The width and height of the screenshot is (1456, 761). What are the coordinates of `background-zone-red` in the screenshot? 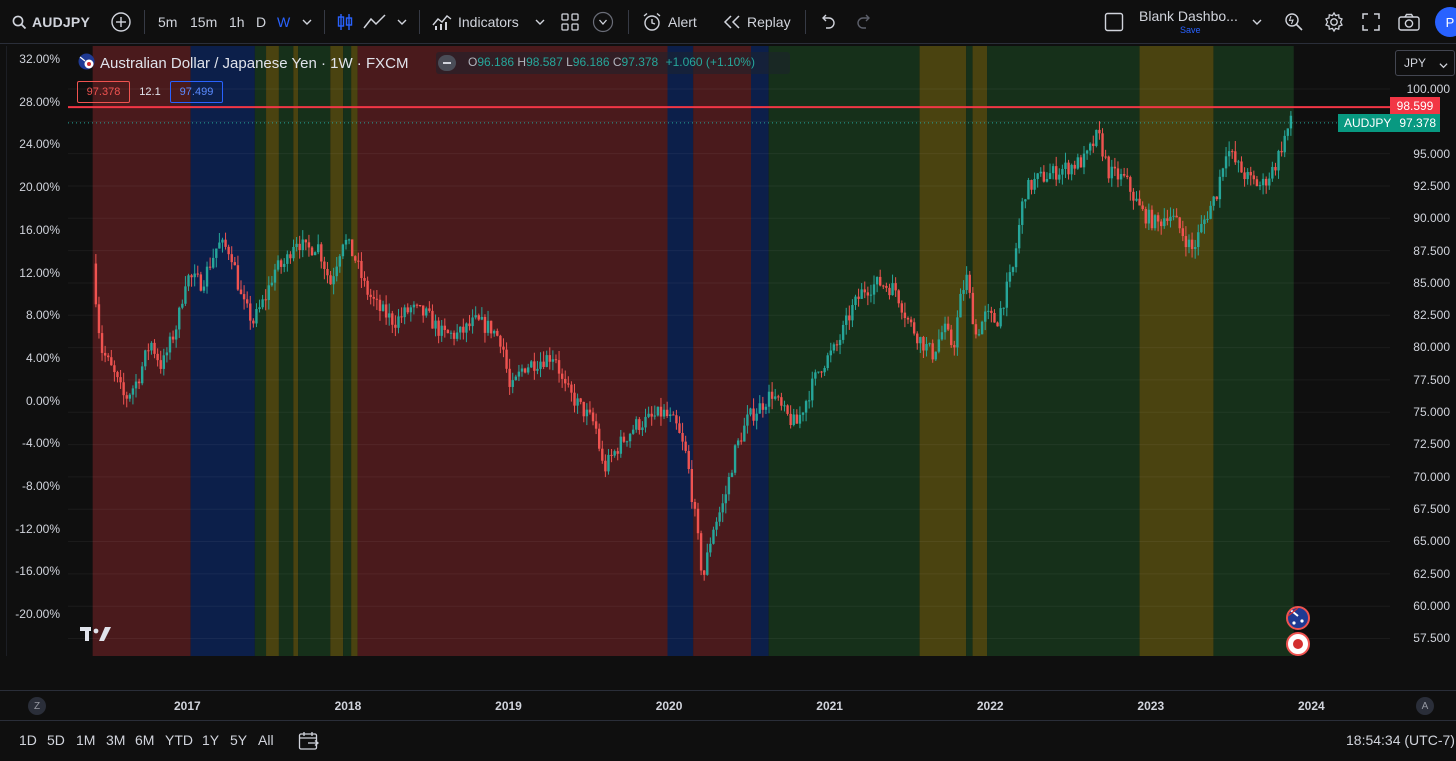 It's located at (141, 351).